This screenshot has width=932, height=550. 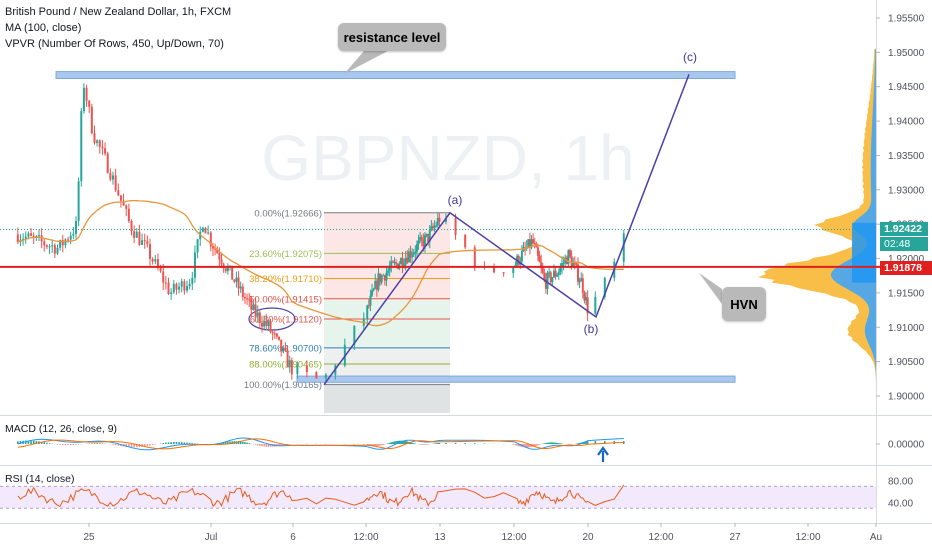 I want to click on fib-zone-upper, so click(x=387, y=255).